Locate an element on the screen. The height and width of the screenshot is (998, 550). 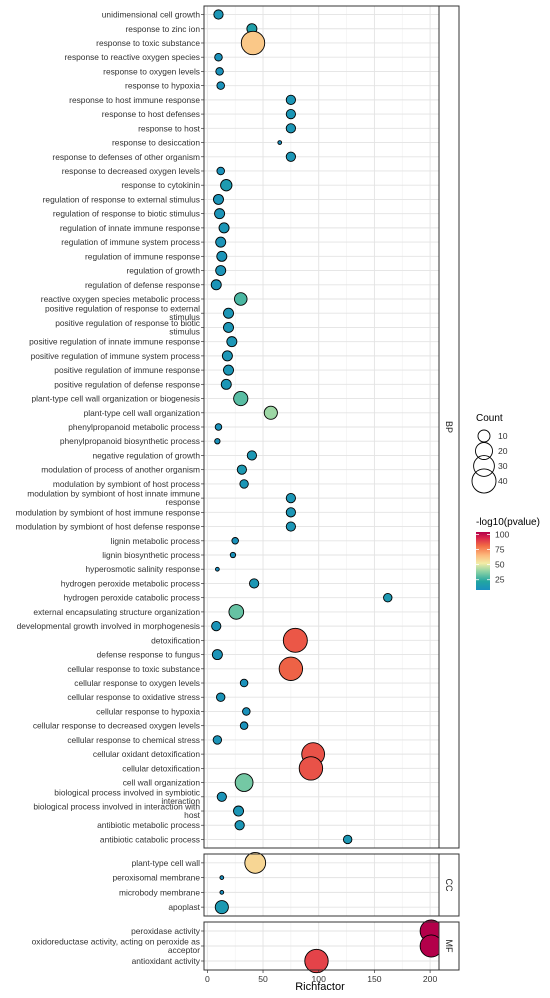
color-legend-title: -log10(pvalue) is located at coordinates (508, 522).